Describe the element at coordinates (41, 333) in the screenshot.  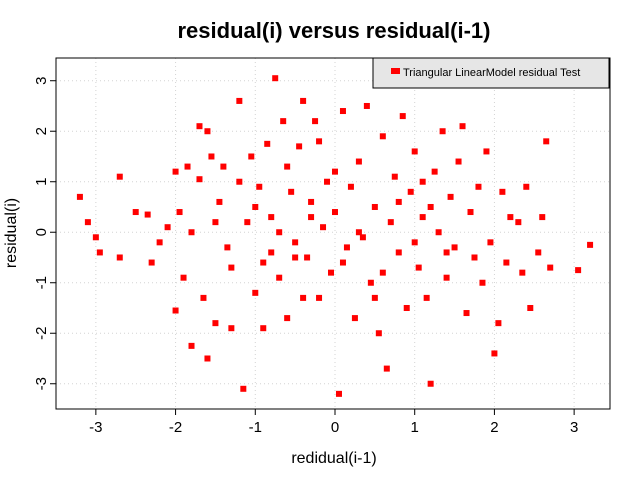
I see `y-tick-label: -2` at that location.